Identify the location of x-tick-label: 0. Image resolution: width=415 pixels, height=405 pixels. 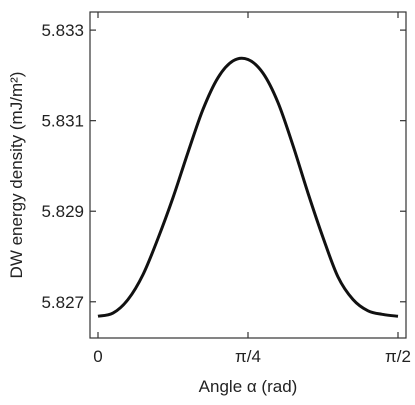
(97, 356).